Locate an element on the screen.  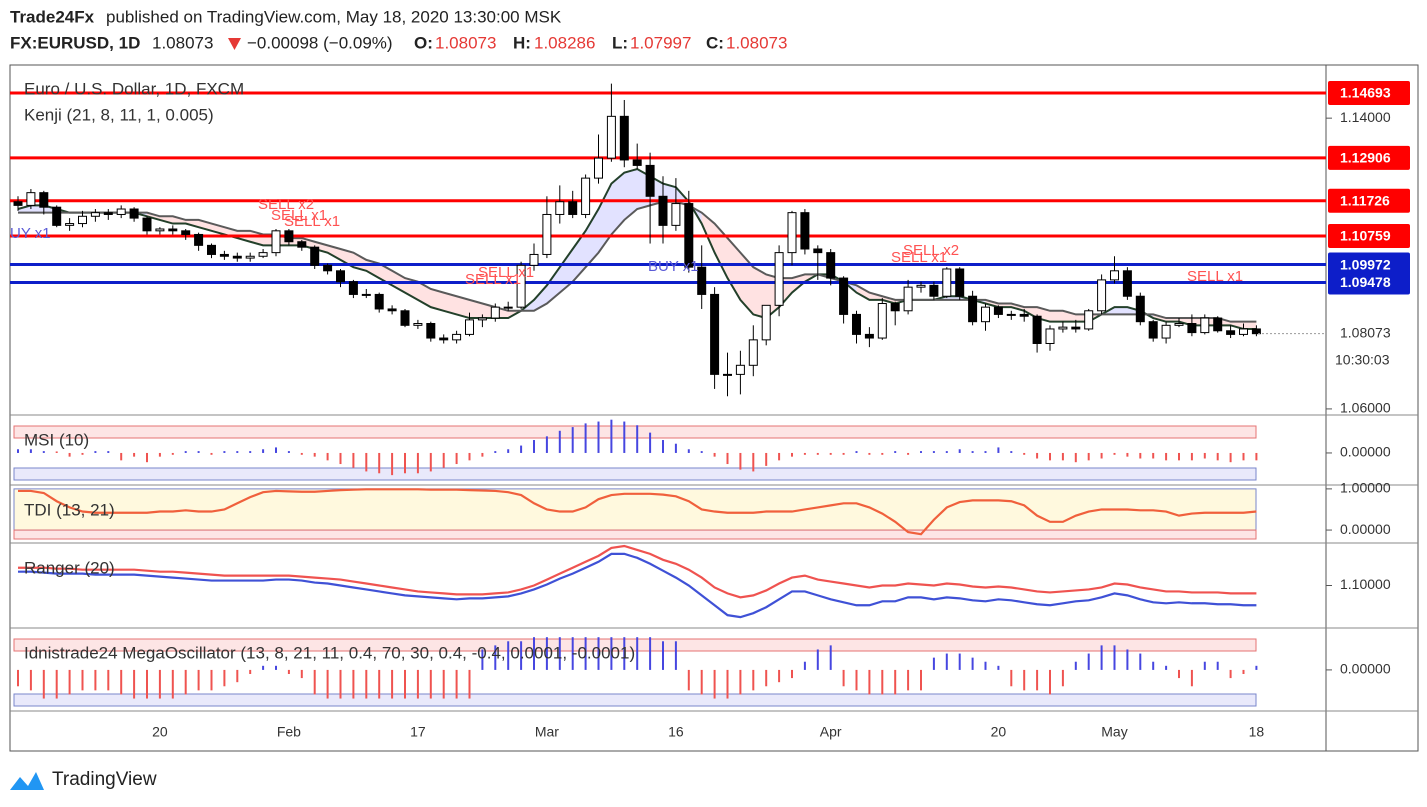
change: −0.00098 (−0.09%) is located at coordinates (320, 42).